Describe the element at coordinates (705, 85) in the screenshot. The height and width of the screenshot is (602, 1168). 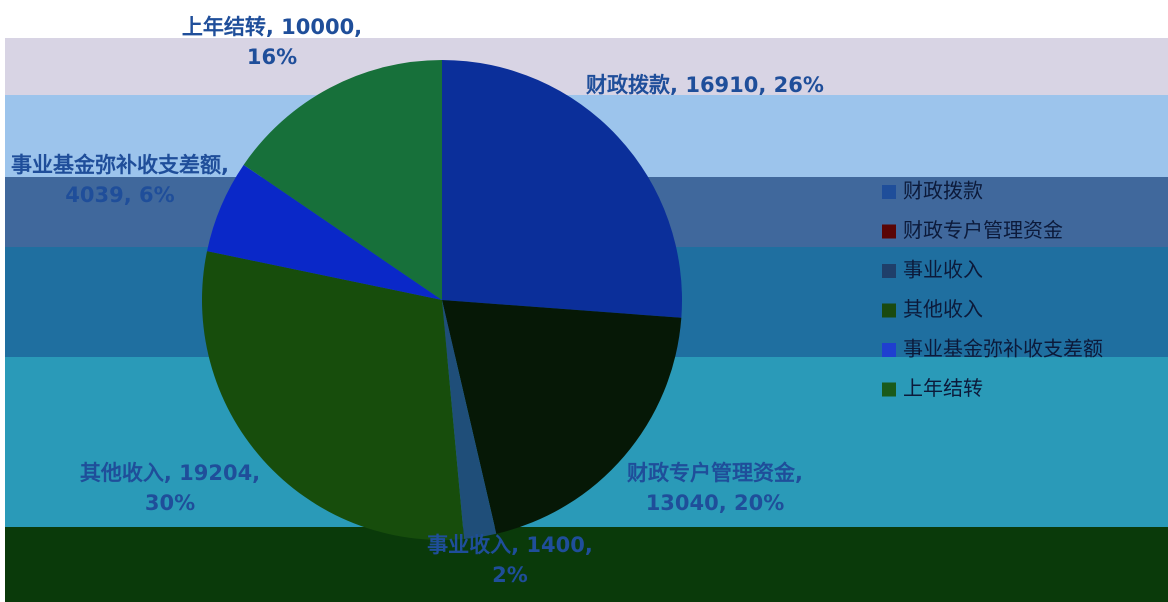
I see `data-label: 财政拨款, 16910, 26%` at that location.